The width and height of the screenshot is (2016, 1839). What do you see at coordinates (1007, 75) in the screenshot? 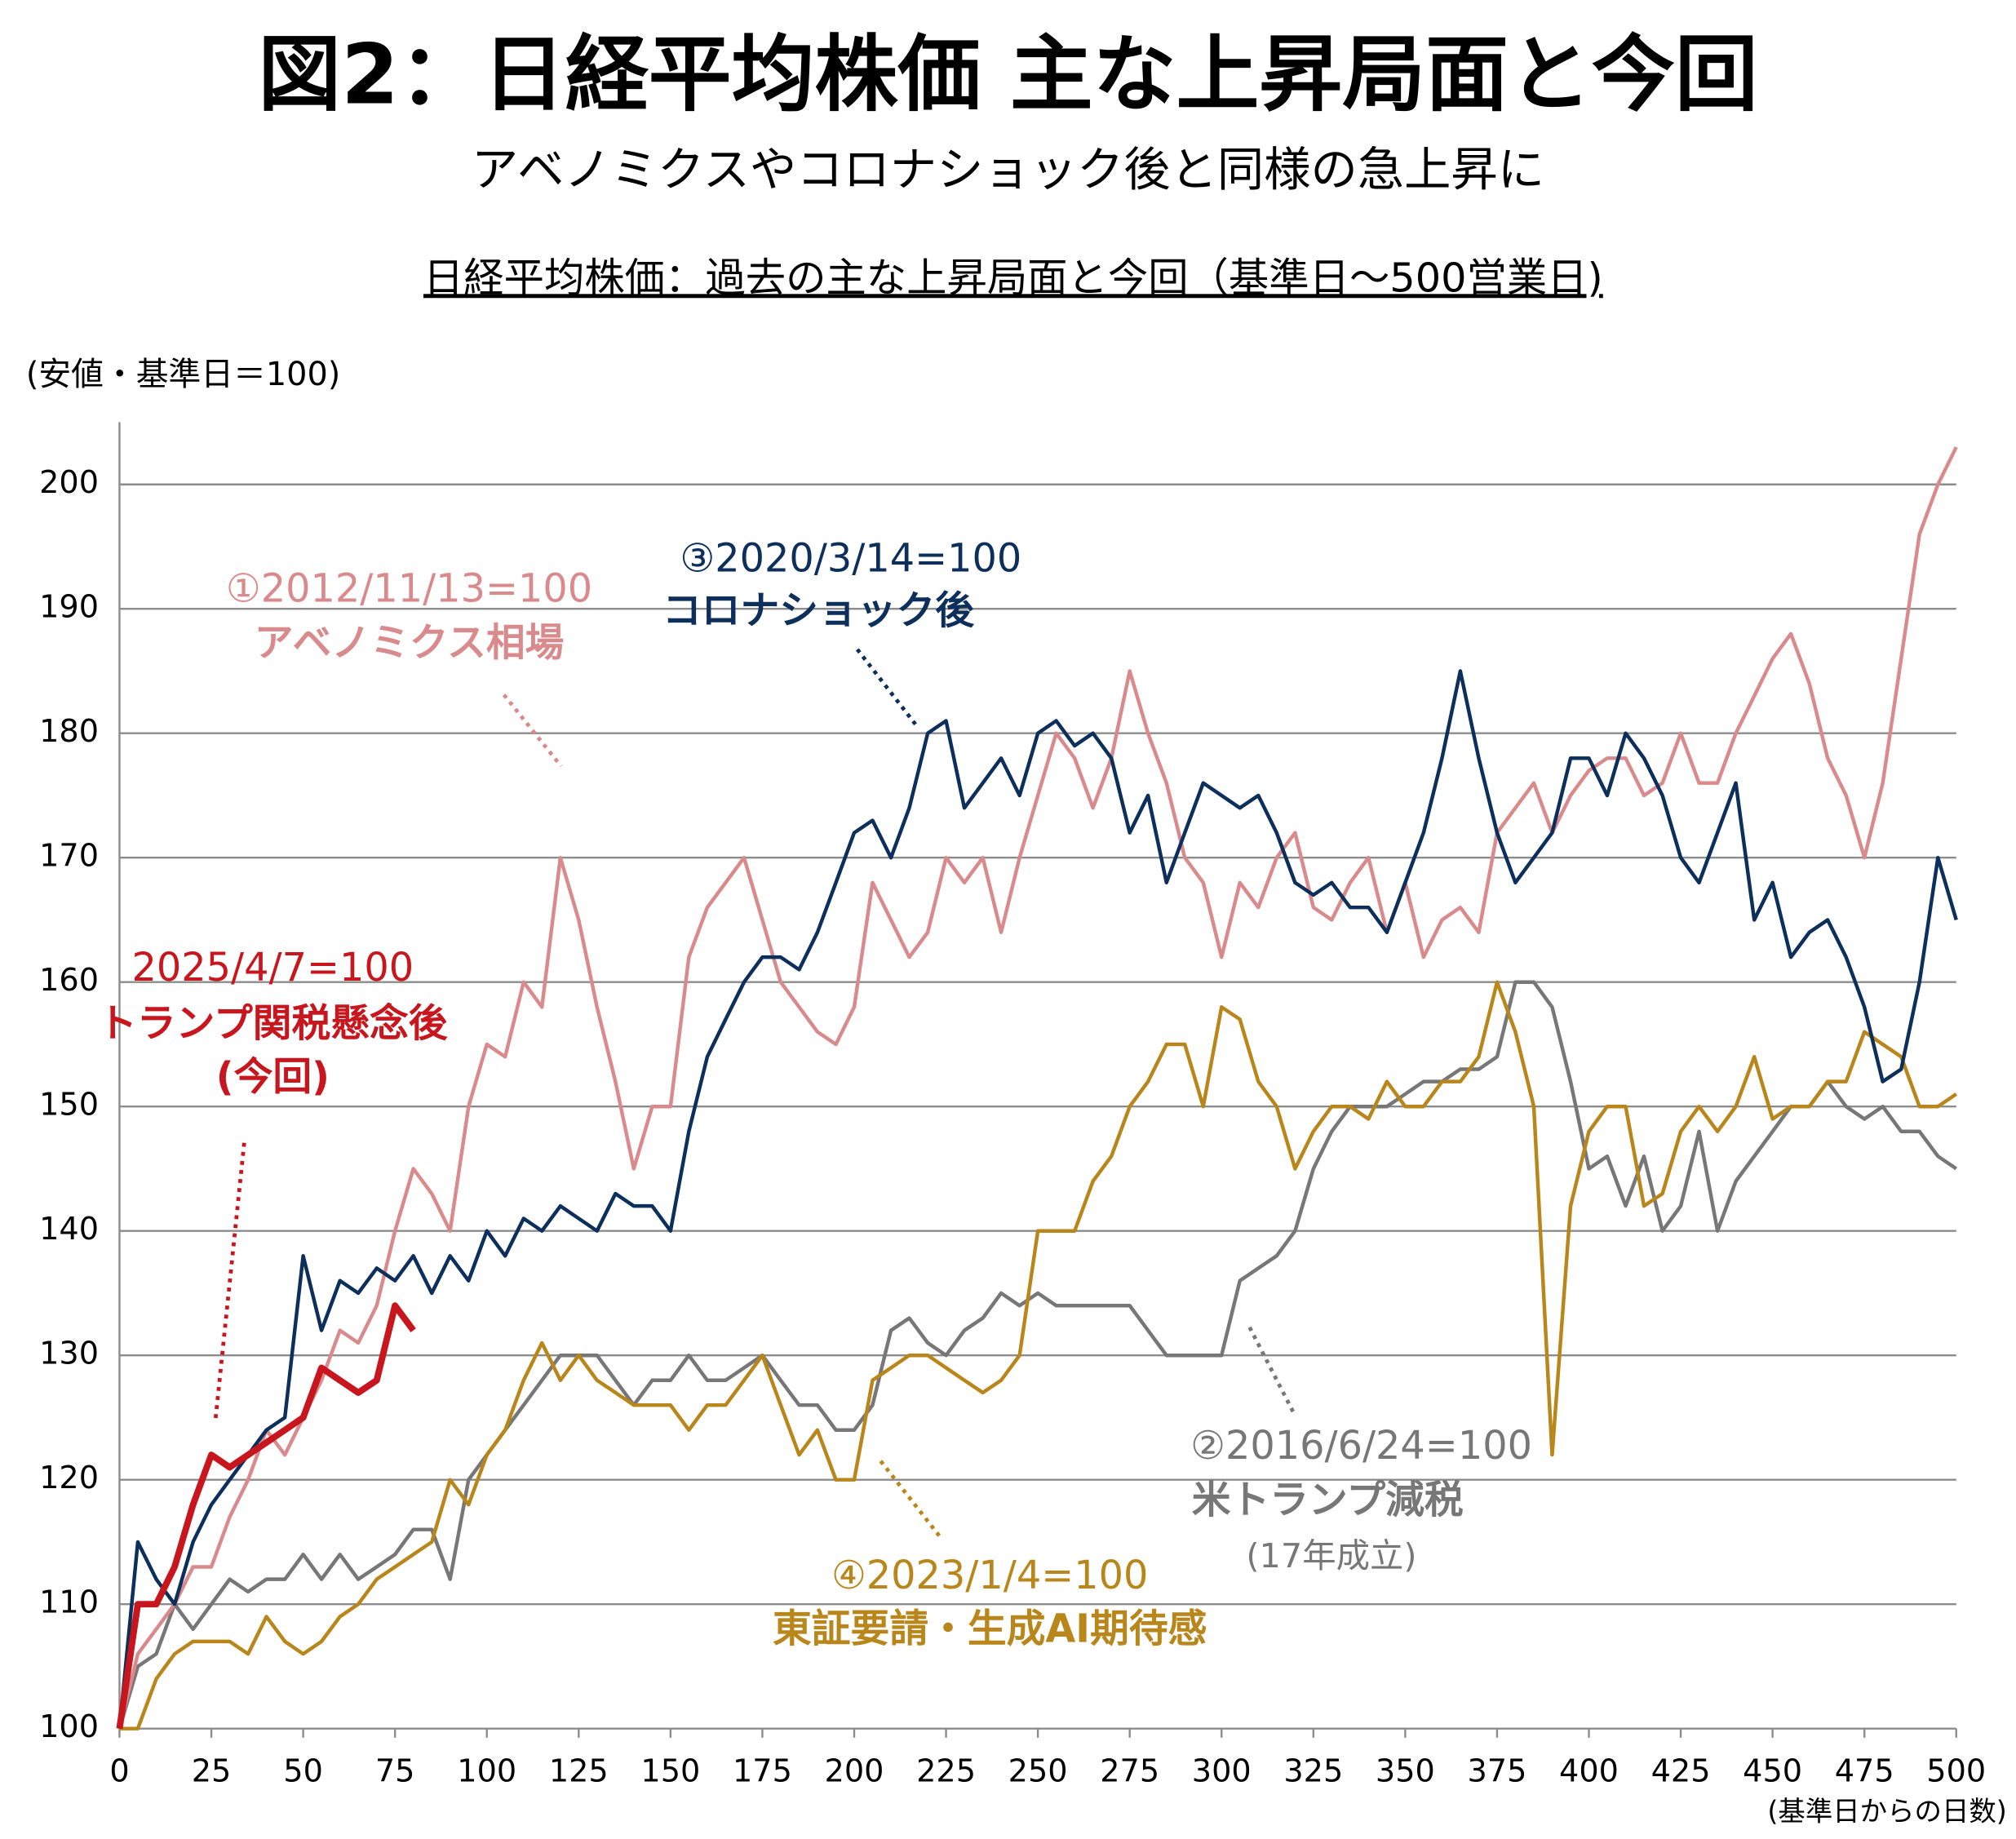
I see `chart-title: 図2：日経平均株価 主な上昇局面と今回` at bounding box center [1007, 75].